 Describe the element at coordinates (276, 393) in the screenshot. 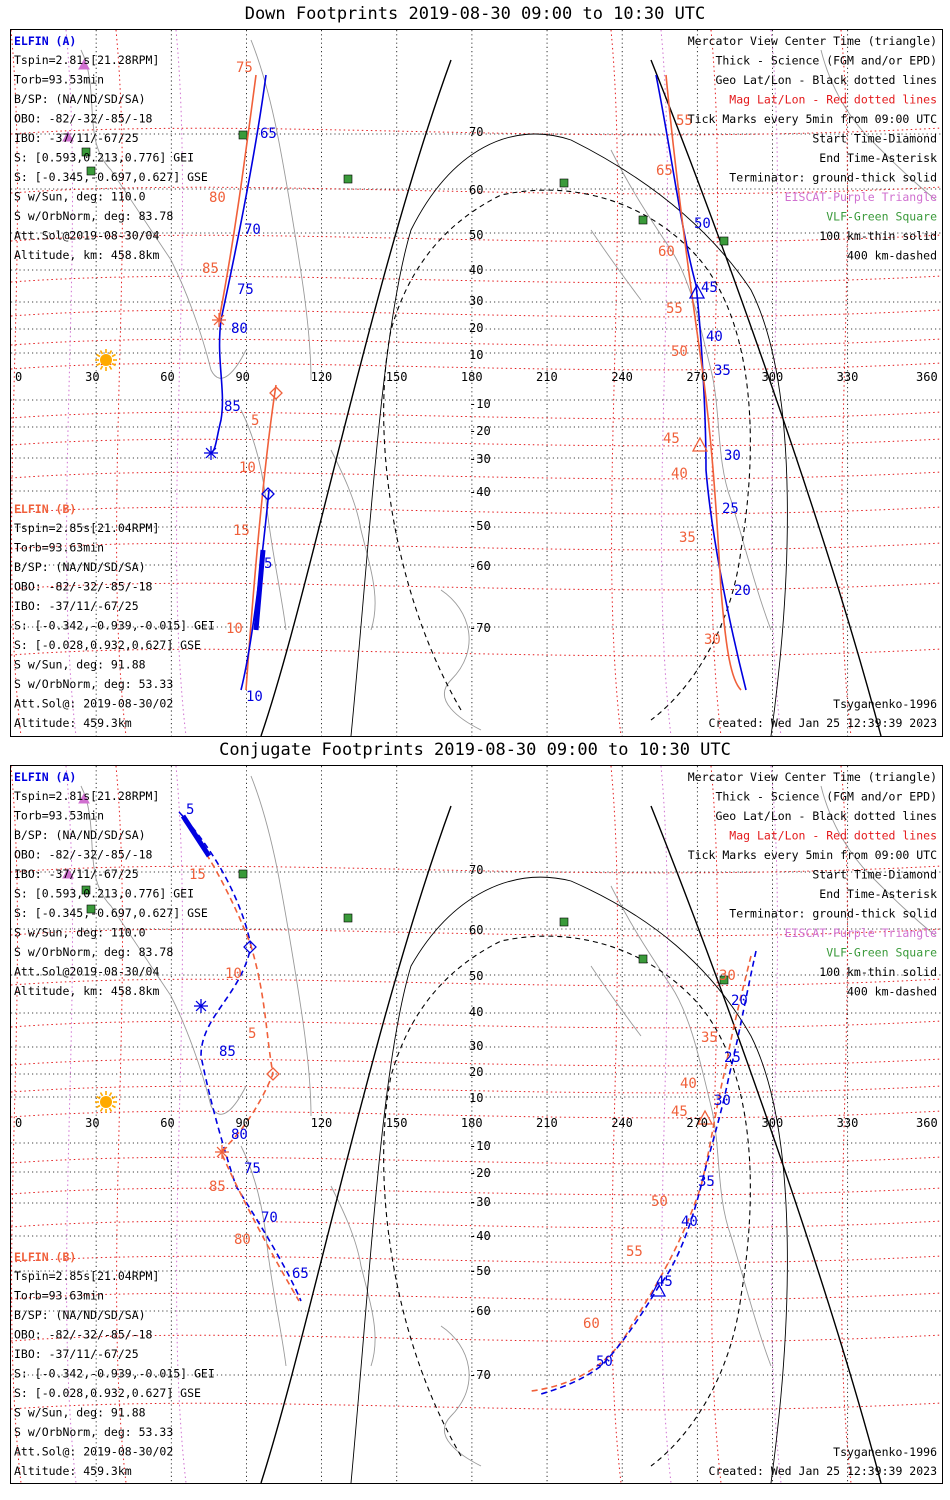

I see `start-diamond` at that location.